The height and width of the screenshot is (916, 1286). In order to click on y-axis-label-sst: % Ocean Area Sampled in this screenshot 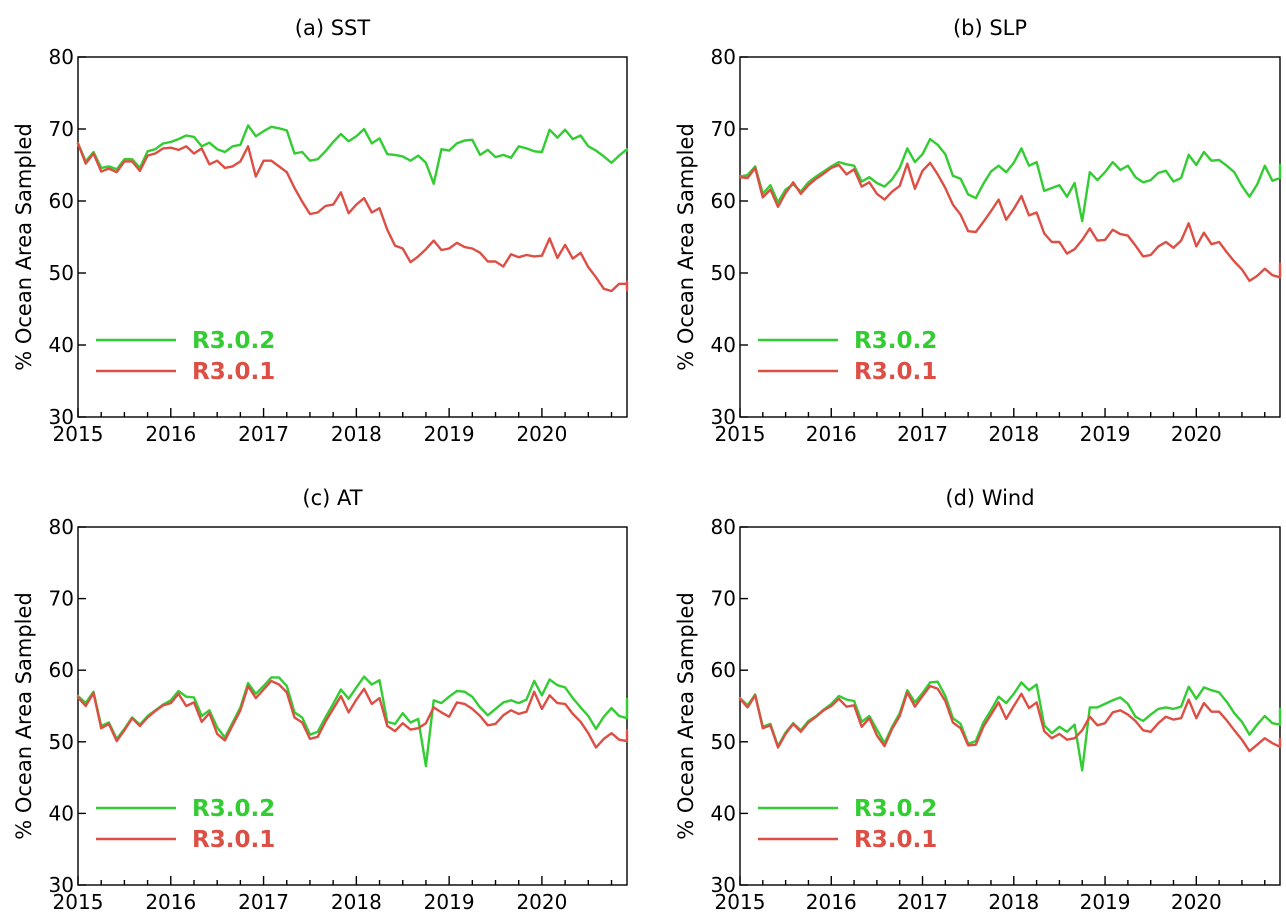, I will do `click(24, 247)`.